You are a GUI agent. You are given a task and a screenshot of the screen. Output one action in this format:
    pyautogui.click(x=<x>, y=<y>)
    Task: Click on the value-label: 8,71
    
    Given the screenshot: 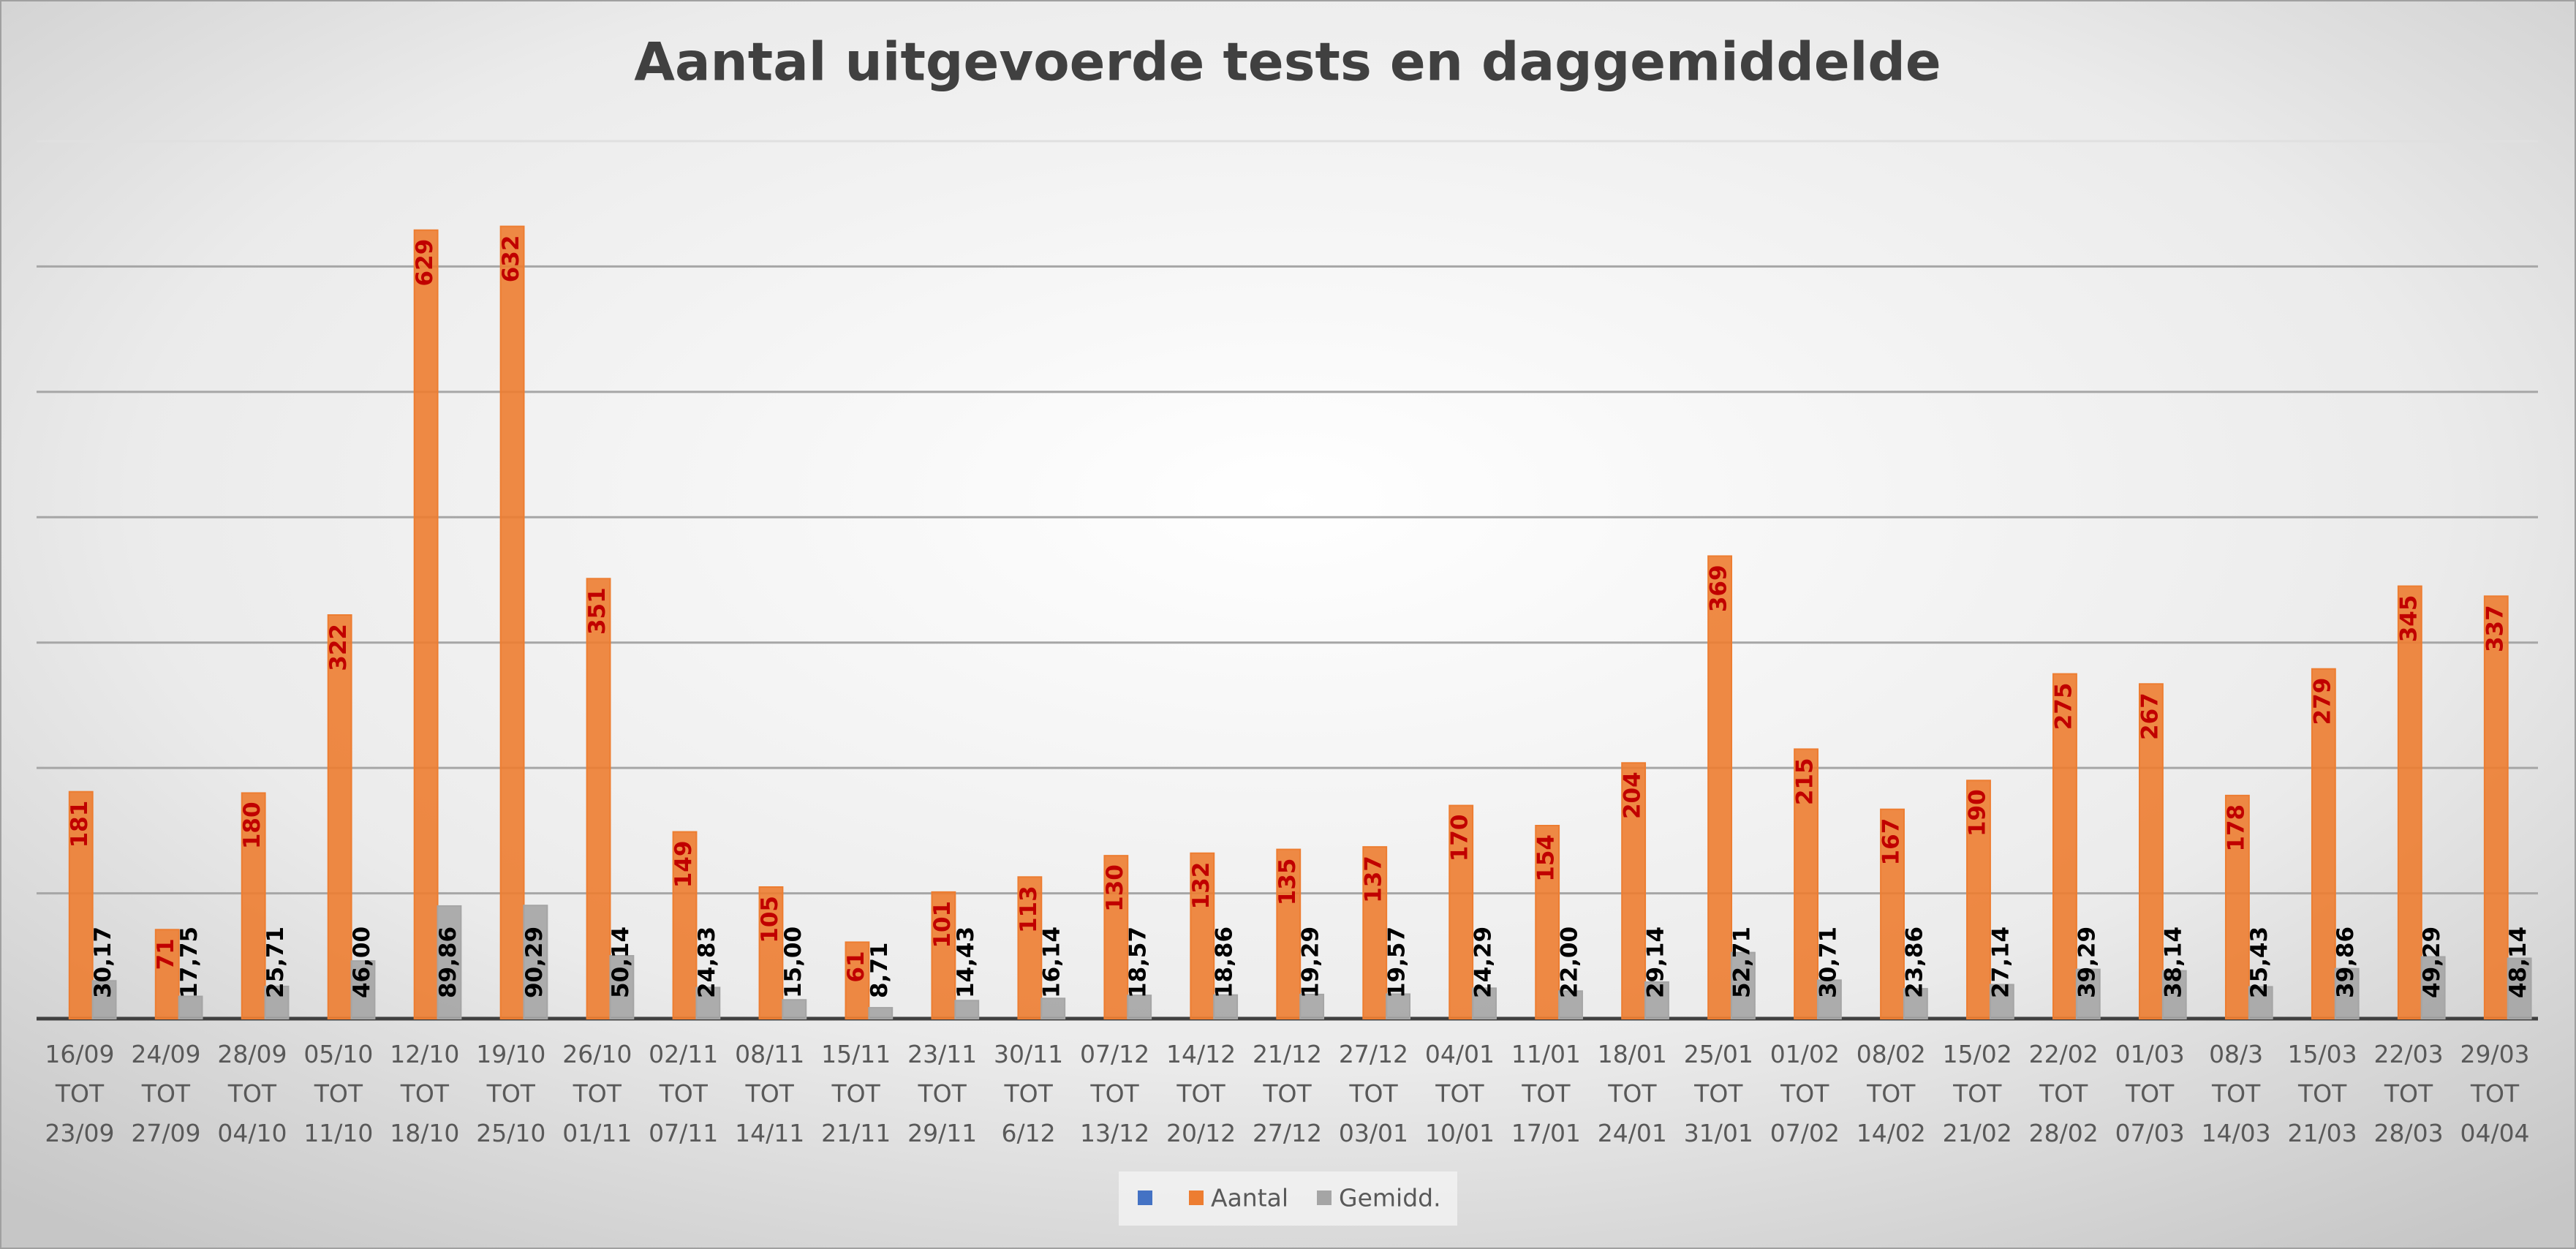 What is the action you would take?
    pyautogui.click(x=879, y=971)
    